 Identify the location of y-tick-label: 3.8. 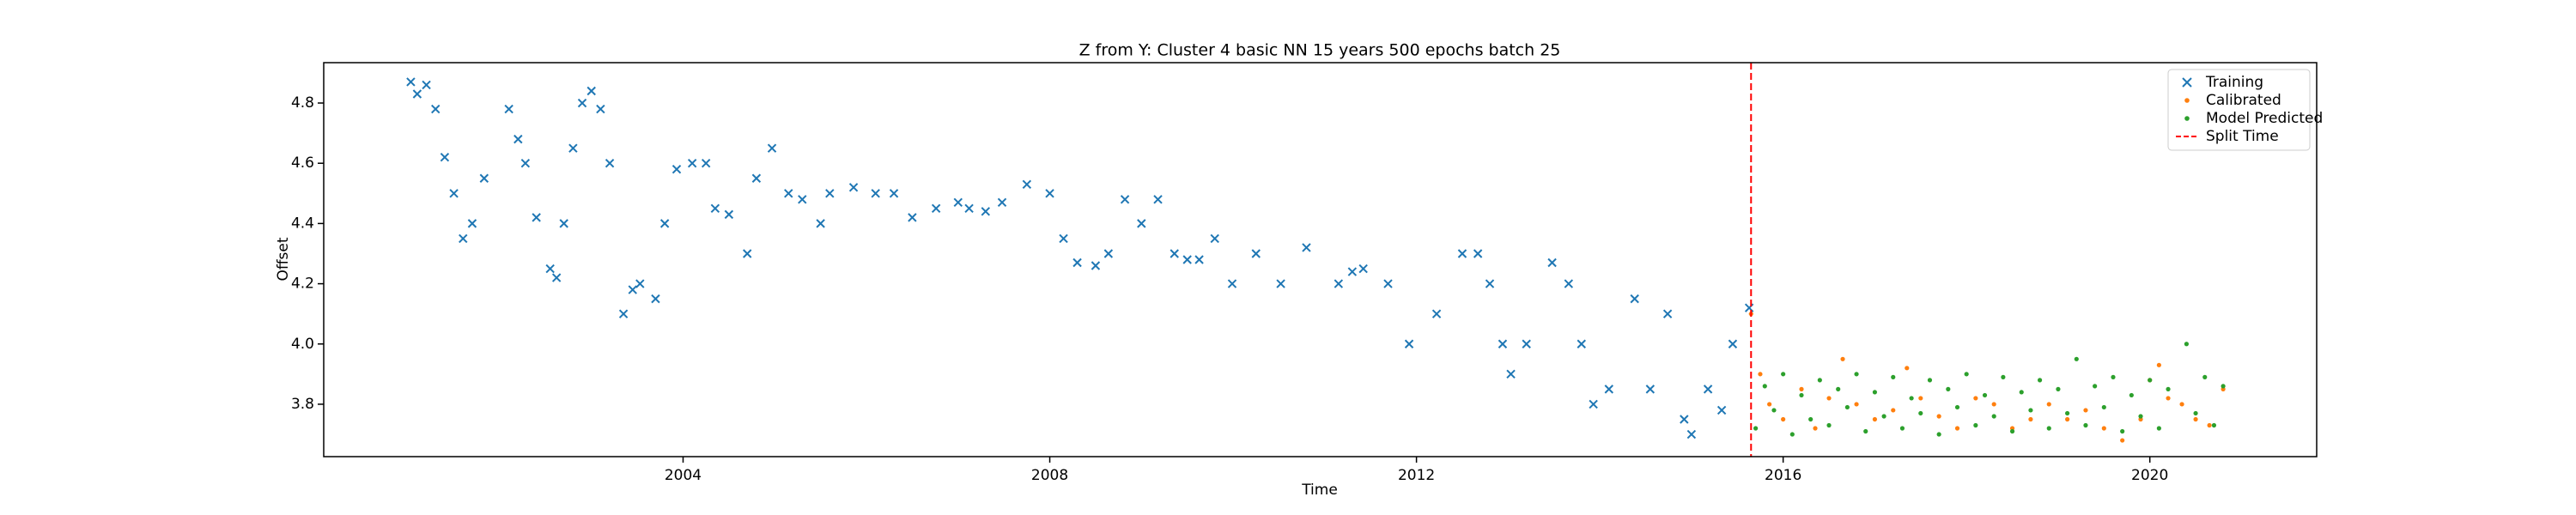
(302, 404).